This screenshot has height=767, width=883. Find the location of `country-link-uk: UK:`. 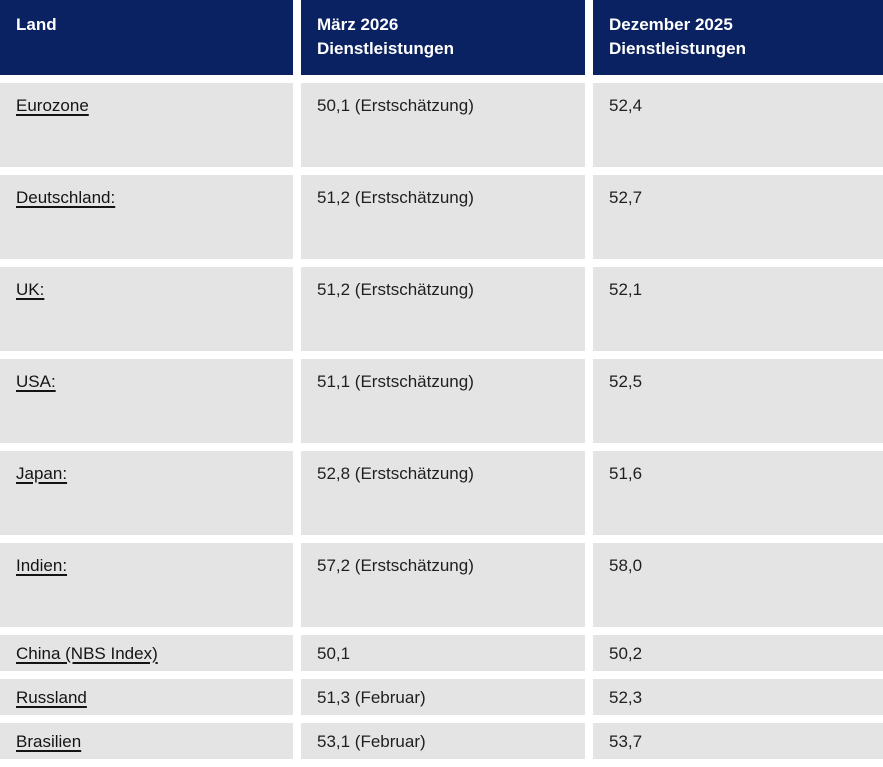

country-link-uk: UK: is located at coordinates (30, 289).